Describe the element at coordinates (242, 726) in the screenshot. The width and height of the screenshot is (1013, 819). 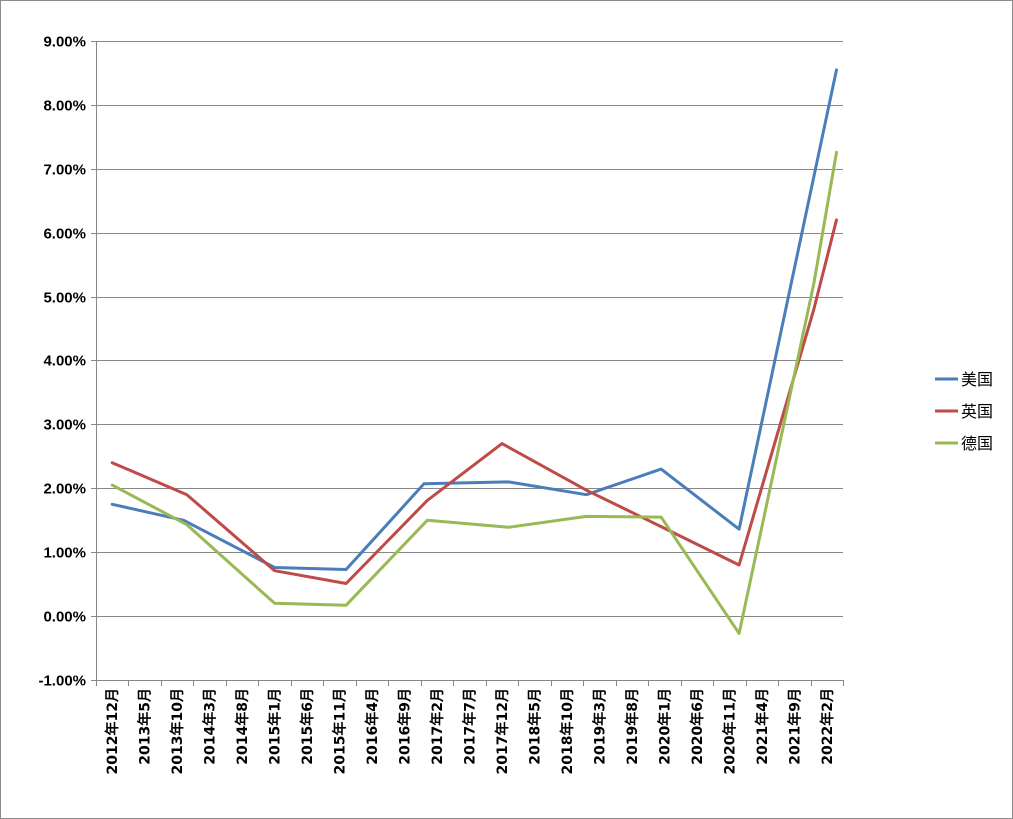
I see `x-tick-label: 2014年8月` at that location.